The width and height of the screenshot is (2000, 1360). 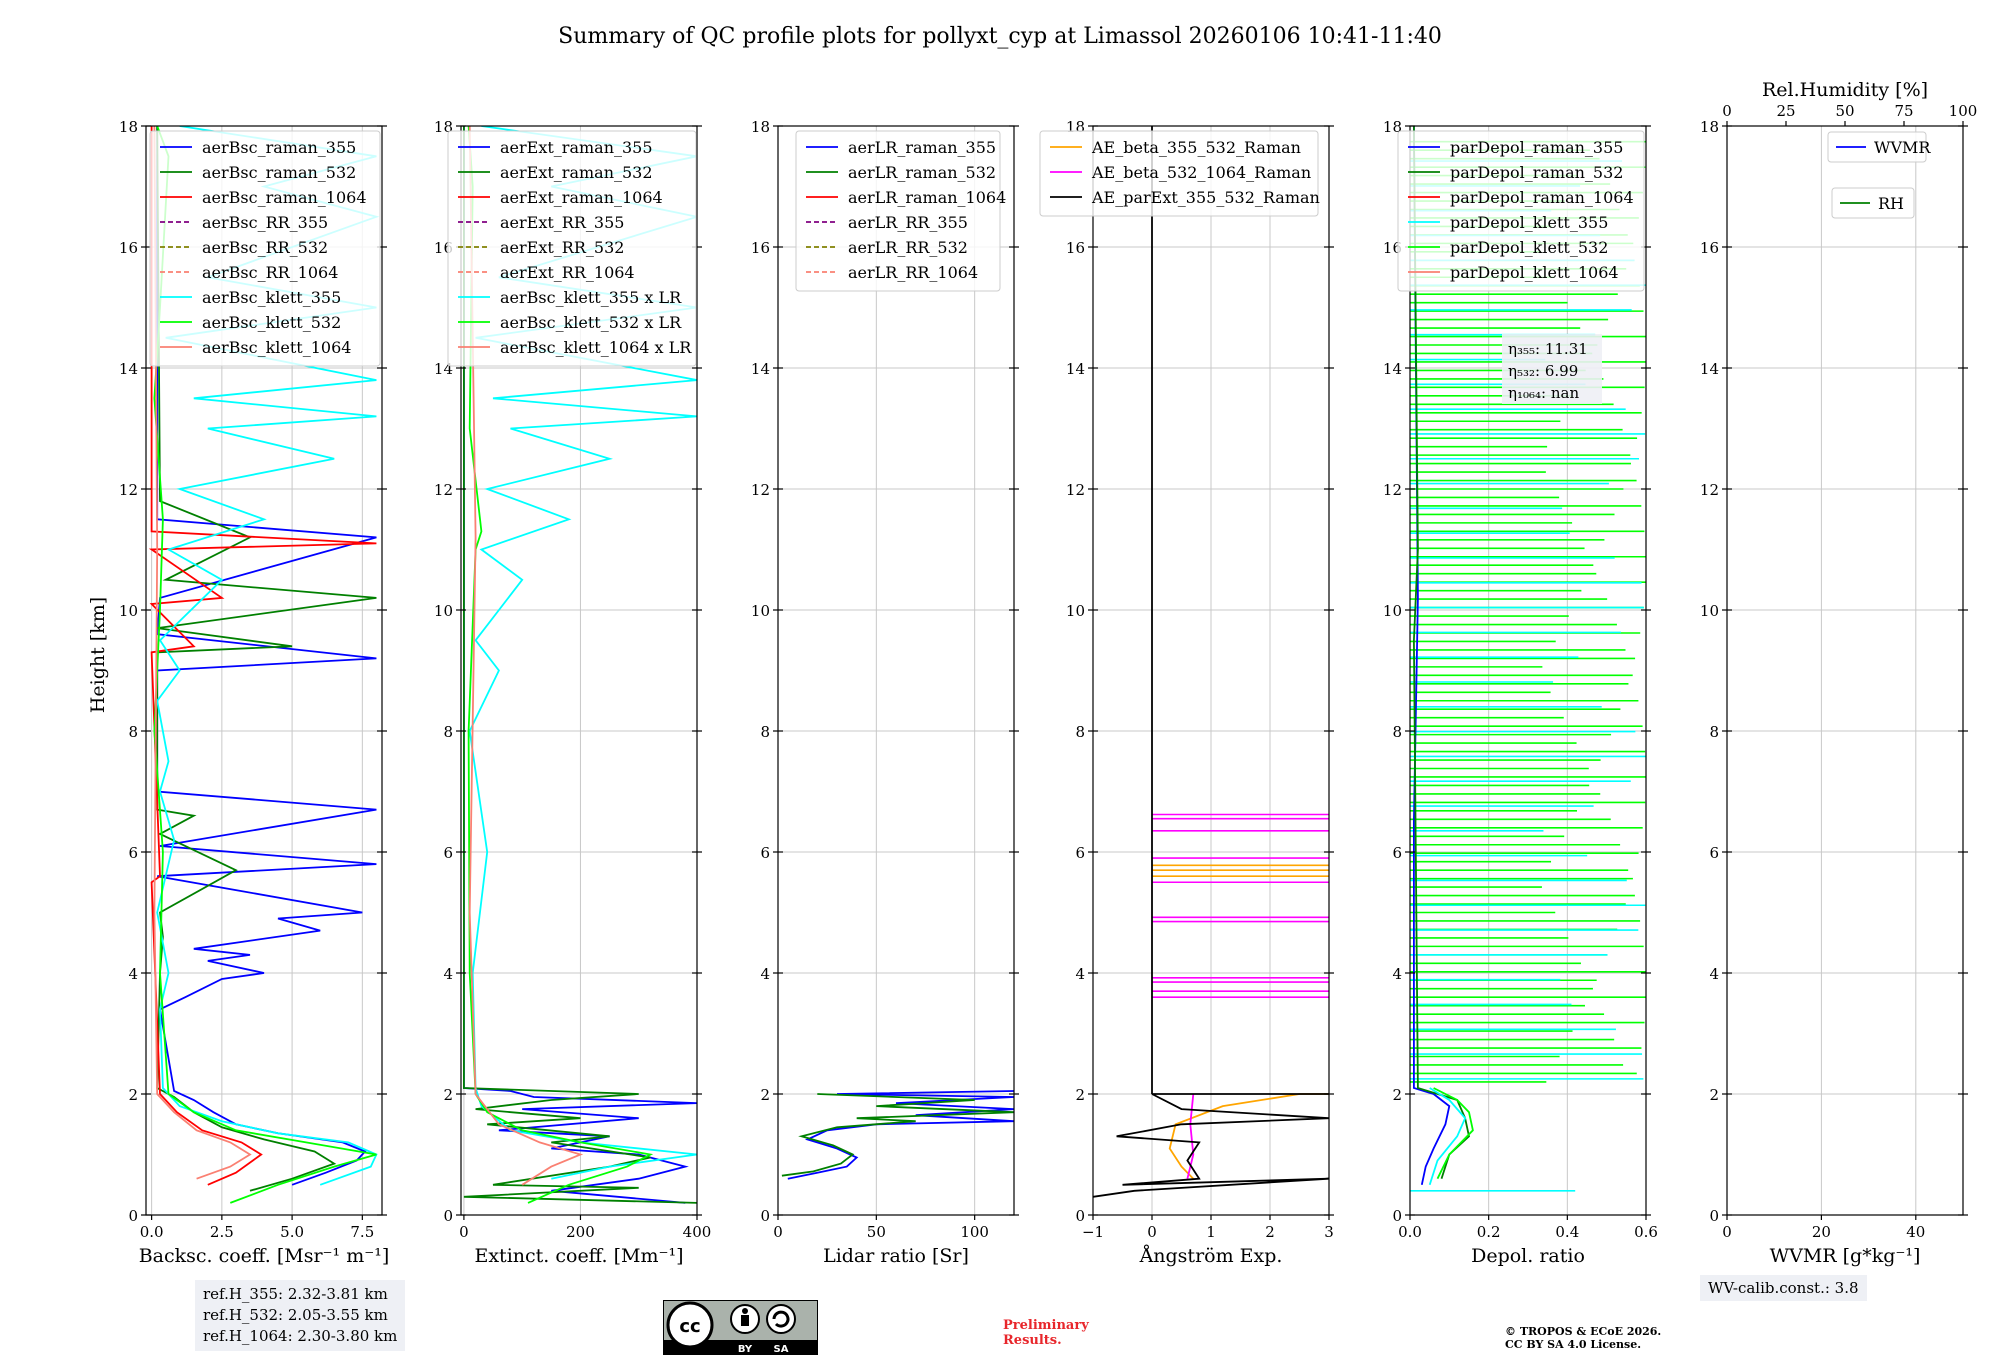 I want to click on y-axis-label: Height [km], so click(x=98, y=655).